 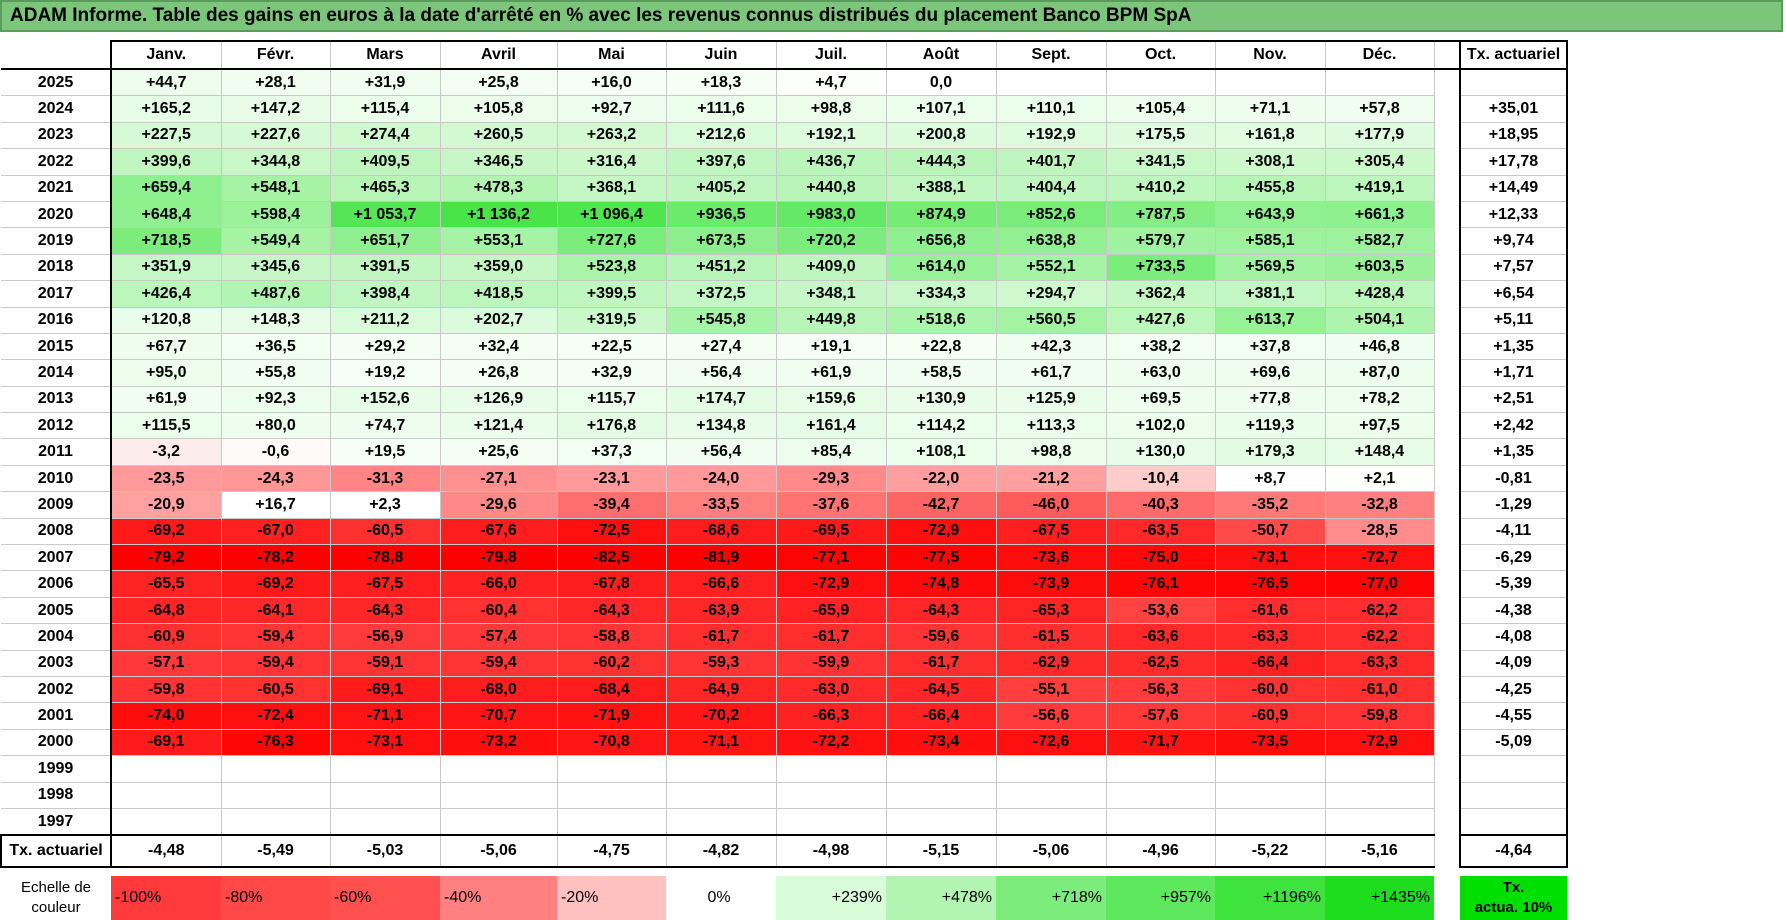 What do you see at coordinates (831, 267) in the screenshot?
I see `gain-cell: +409,0` at bounding box center [831, 267].